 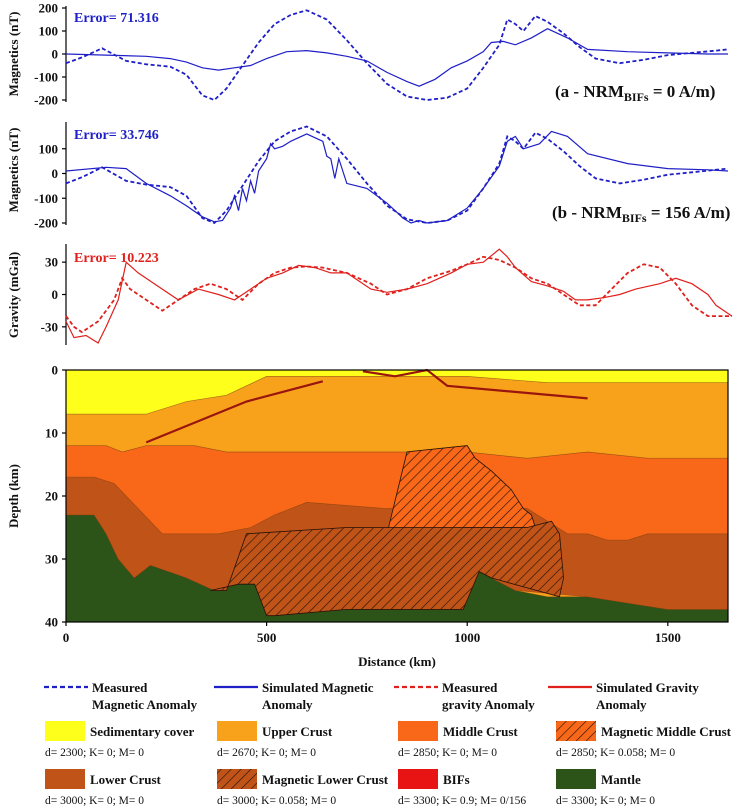 I want to click on y-tick-label: 40, so click(x=51, y=622).